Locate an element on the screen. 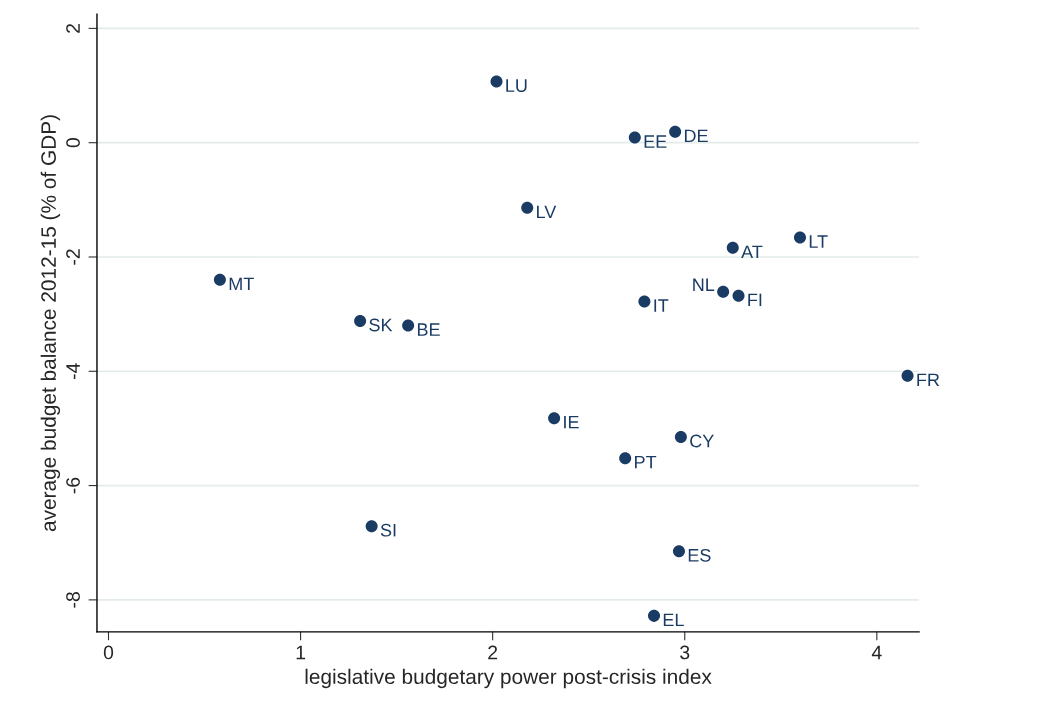 This screenshot has height=706, width=1054. annotation: EE is located at coordinates (655, 141).